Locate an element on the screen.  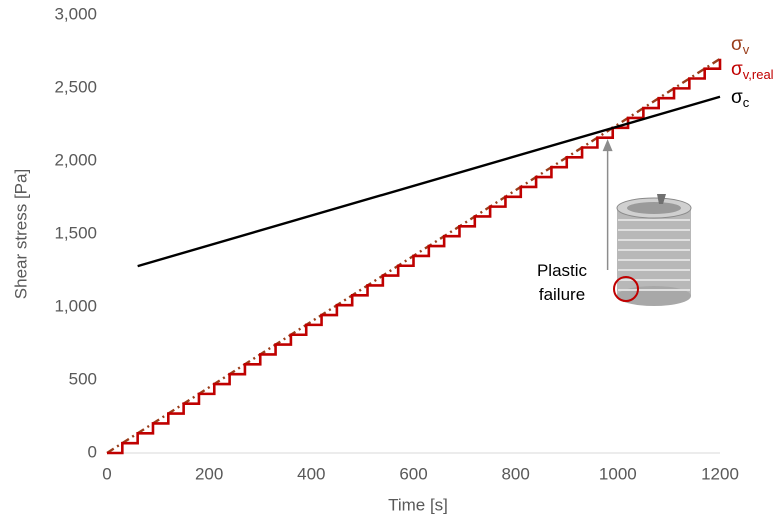
legend-label: σv,real is located at coordinates (752, 70).